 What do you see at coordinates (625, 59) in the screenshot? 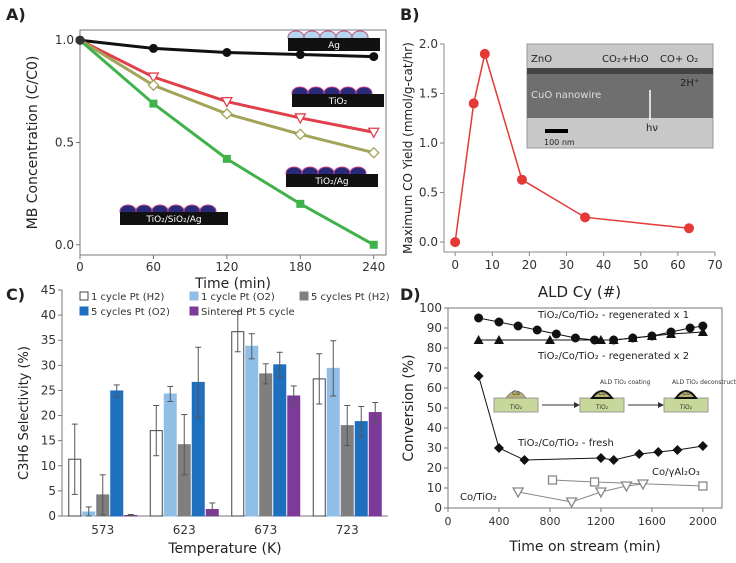
I see `inset-label: CO₂+H₂O` at bounding box center [625, 59].